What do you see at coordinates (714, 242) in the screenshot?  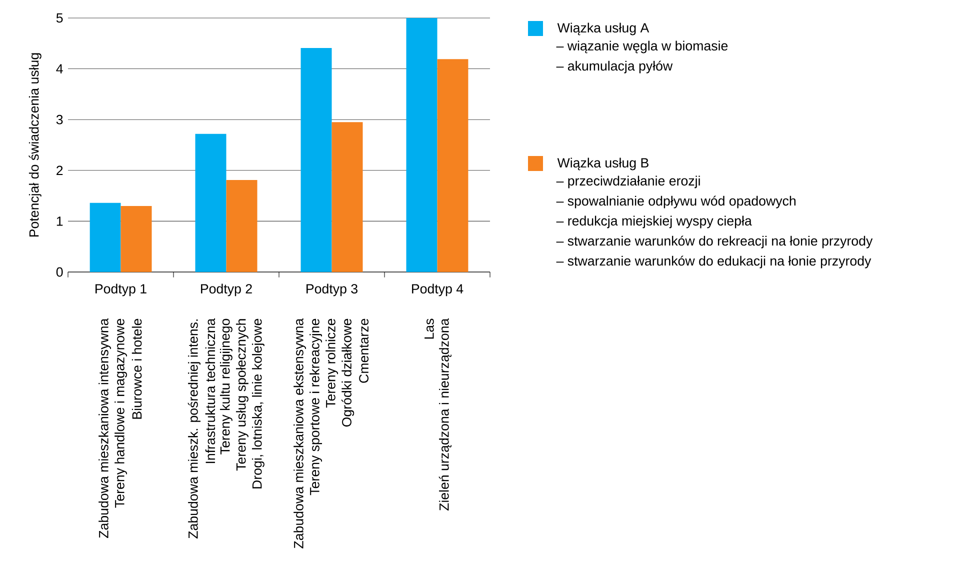 I see `text: – stwarzanie warunków do rekreacji na łonie przyrody` at bounding box center [714, 242].